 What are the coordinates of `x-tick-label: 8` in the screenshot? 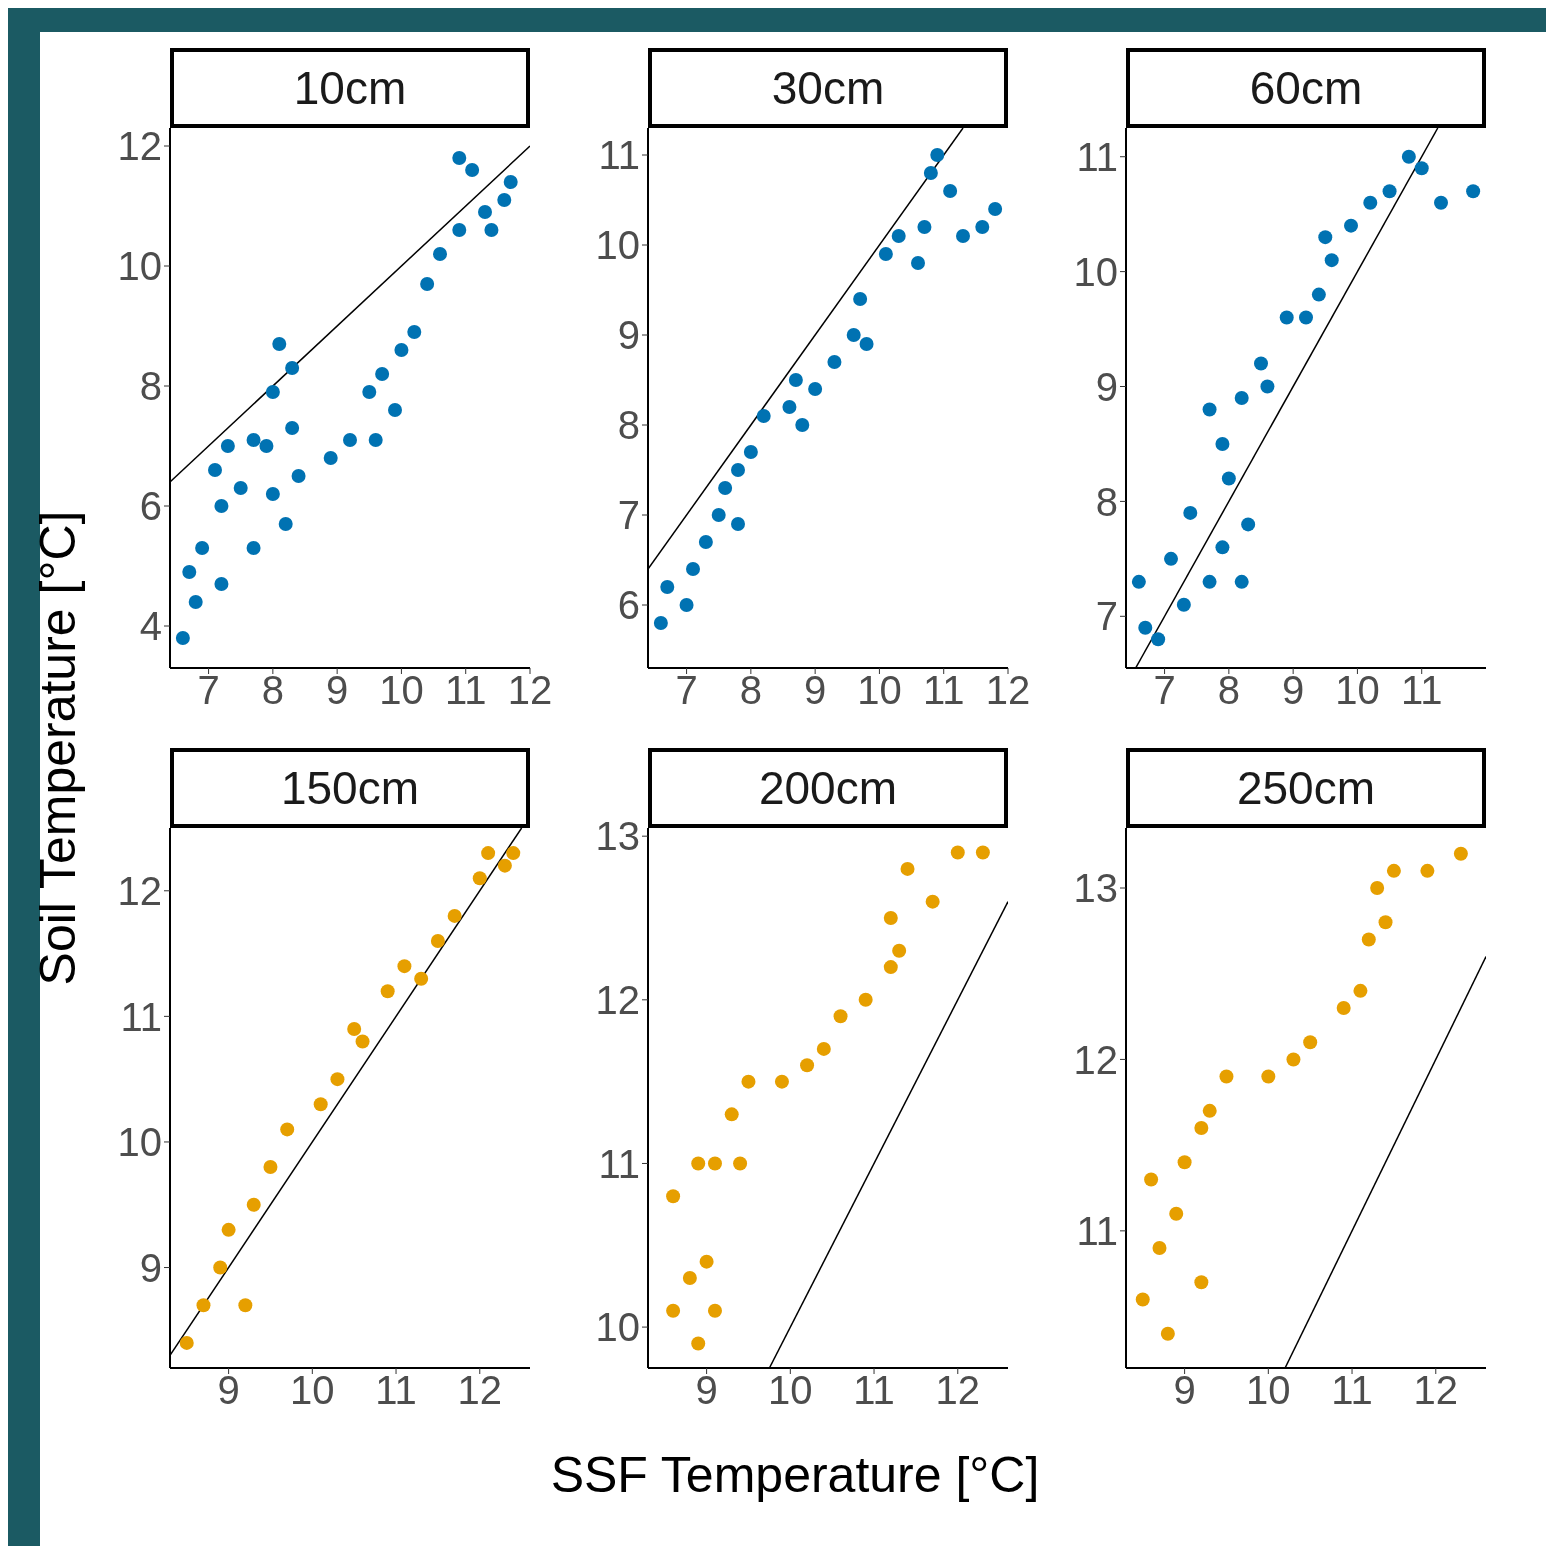 It's located at (1228, 690).